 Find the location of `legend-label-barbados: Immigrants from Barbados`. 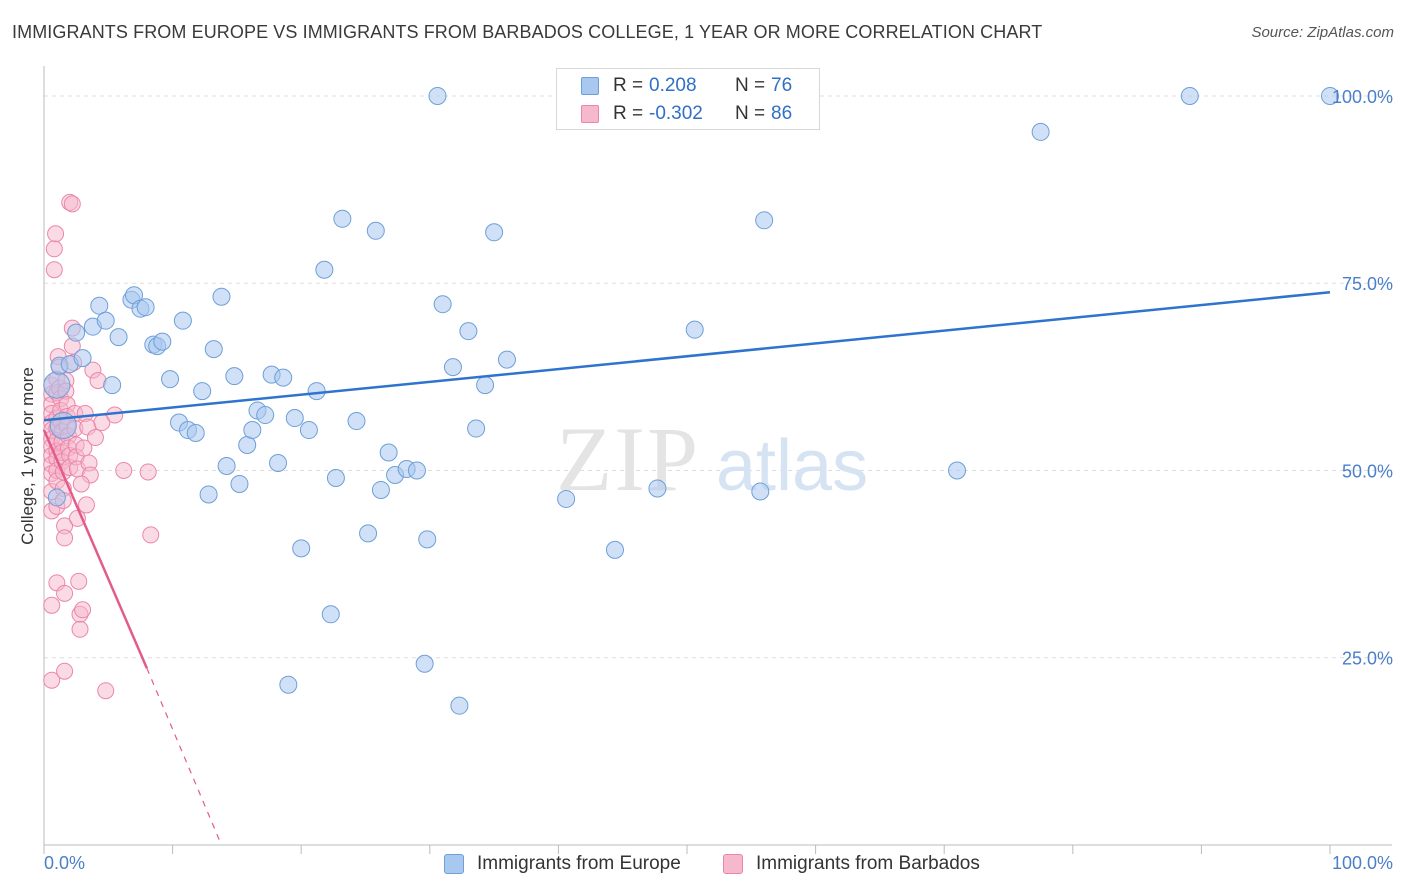

legend-label-barbados: Immigrants from Barbados is located at coordinates (868, 863).